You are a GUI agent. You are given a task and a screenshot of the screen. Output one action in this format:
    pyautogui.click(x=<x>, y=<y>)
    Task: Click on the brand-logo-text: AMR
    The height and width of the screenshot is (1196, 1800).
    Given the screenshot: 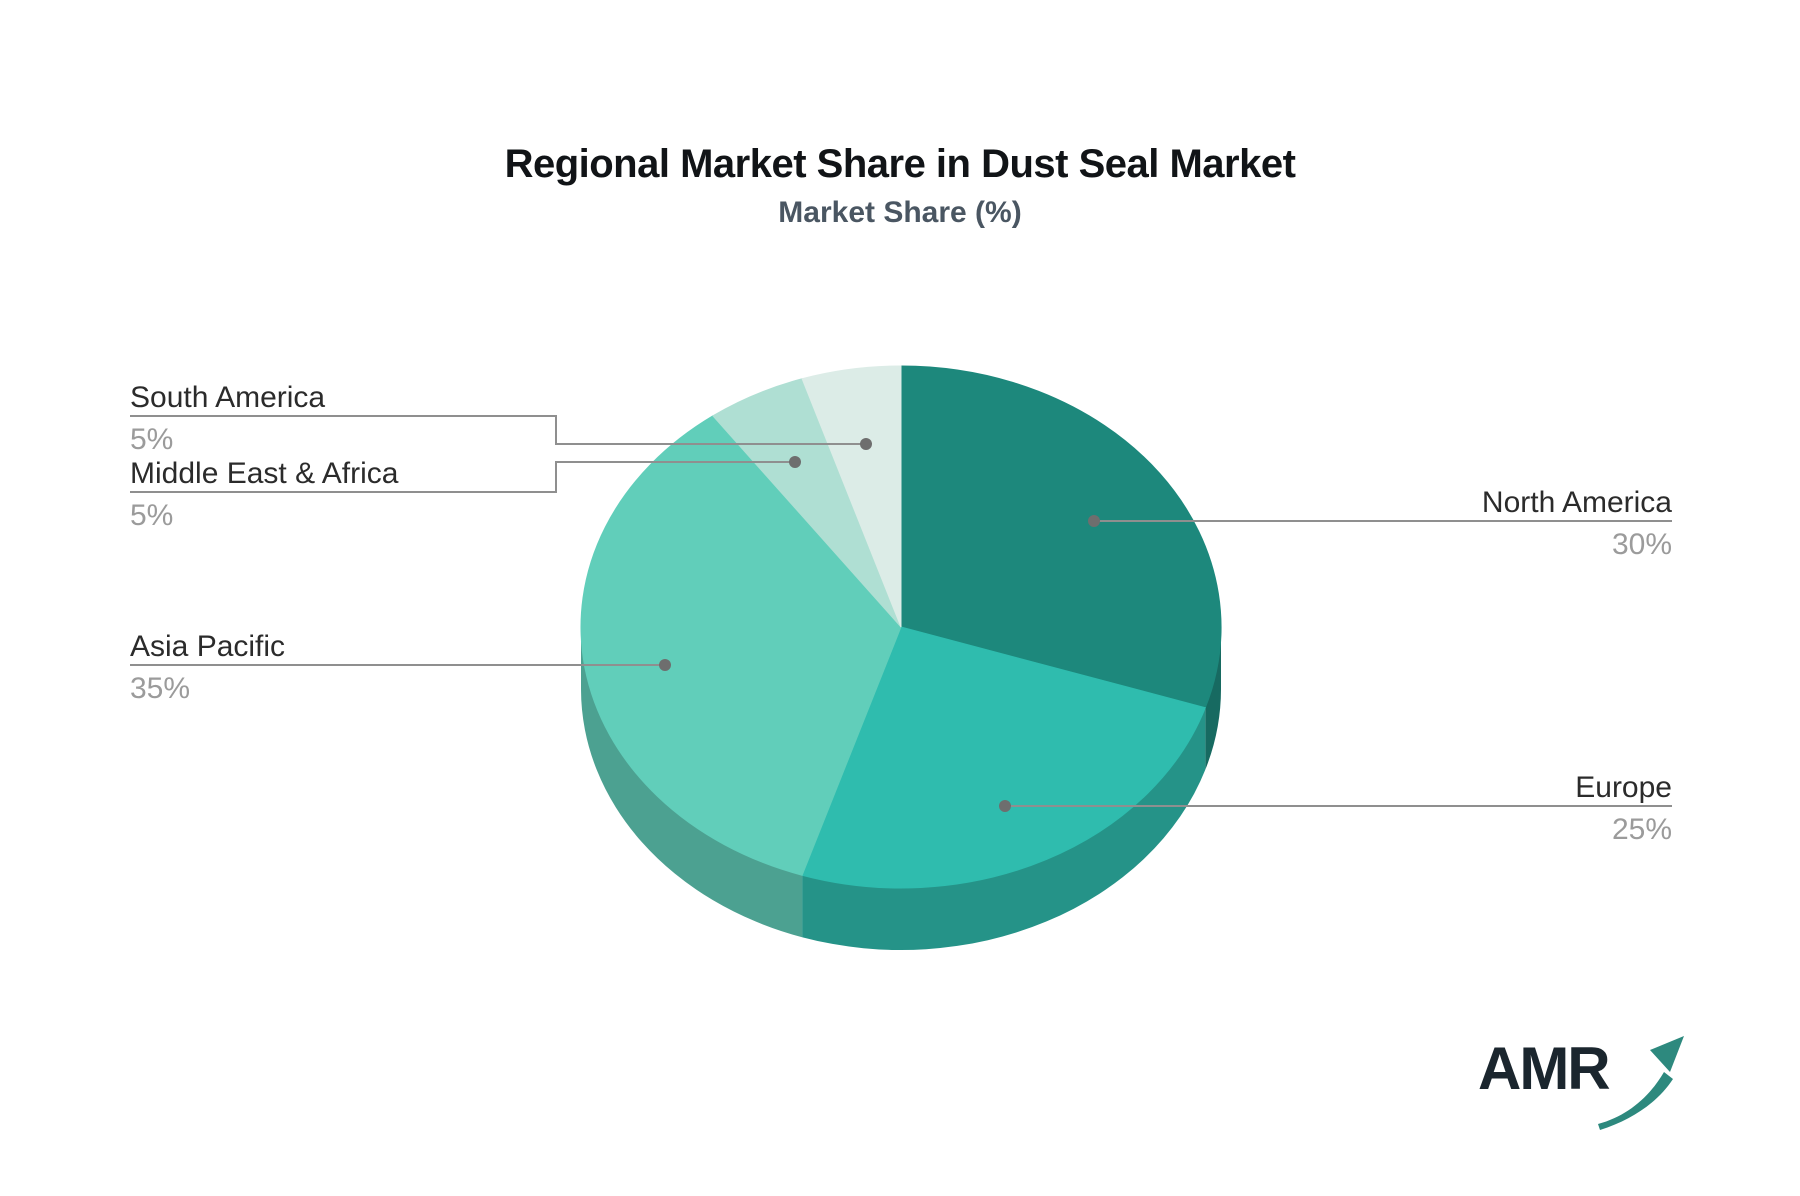 What is the action you would take?
    pyautogui.click(x=1544, y=1068)
    